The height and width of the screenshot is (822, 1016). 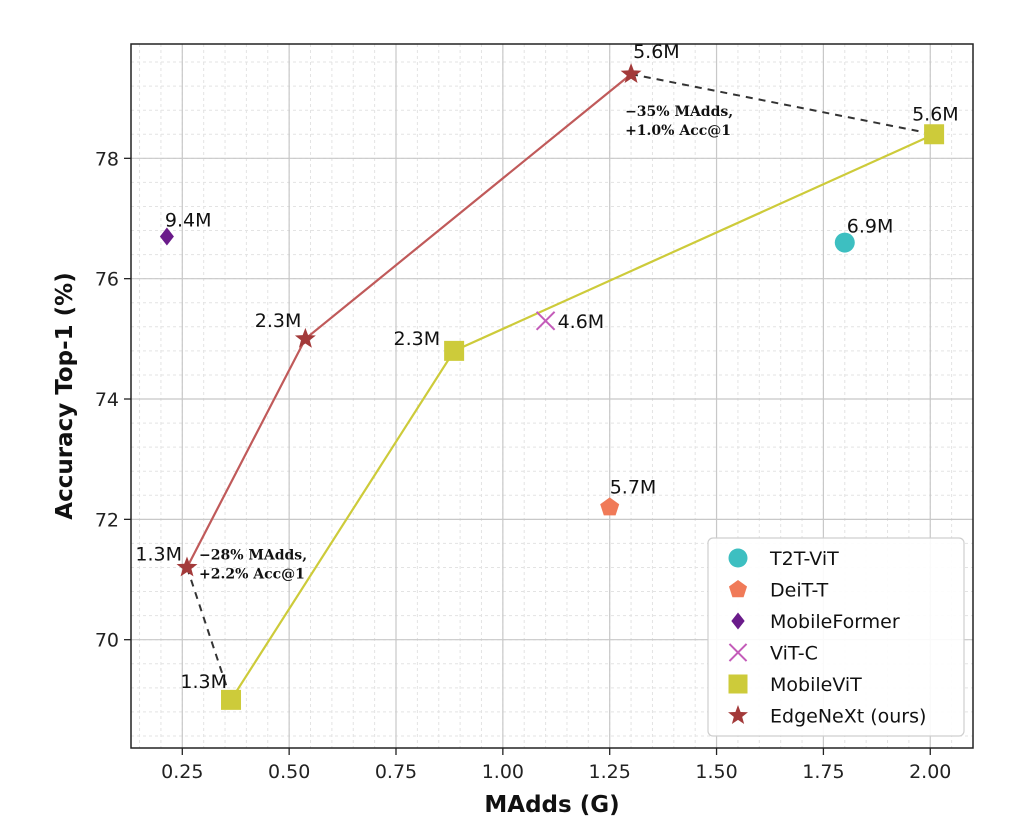 I want to click on point-label-edgenext-ours: 5.6M, so click(x=656, y=52).